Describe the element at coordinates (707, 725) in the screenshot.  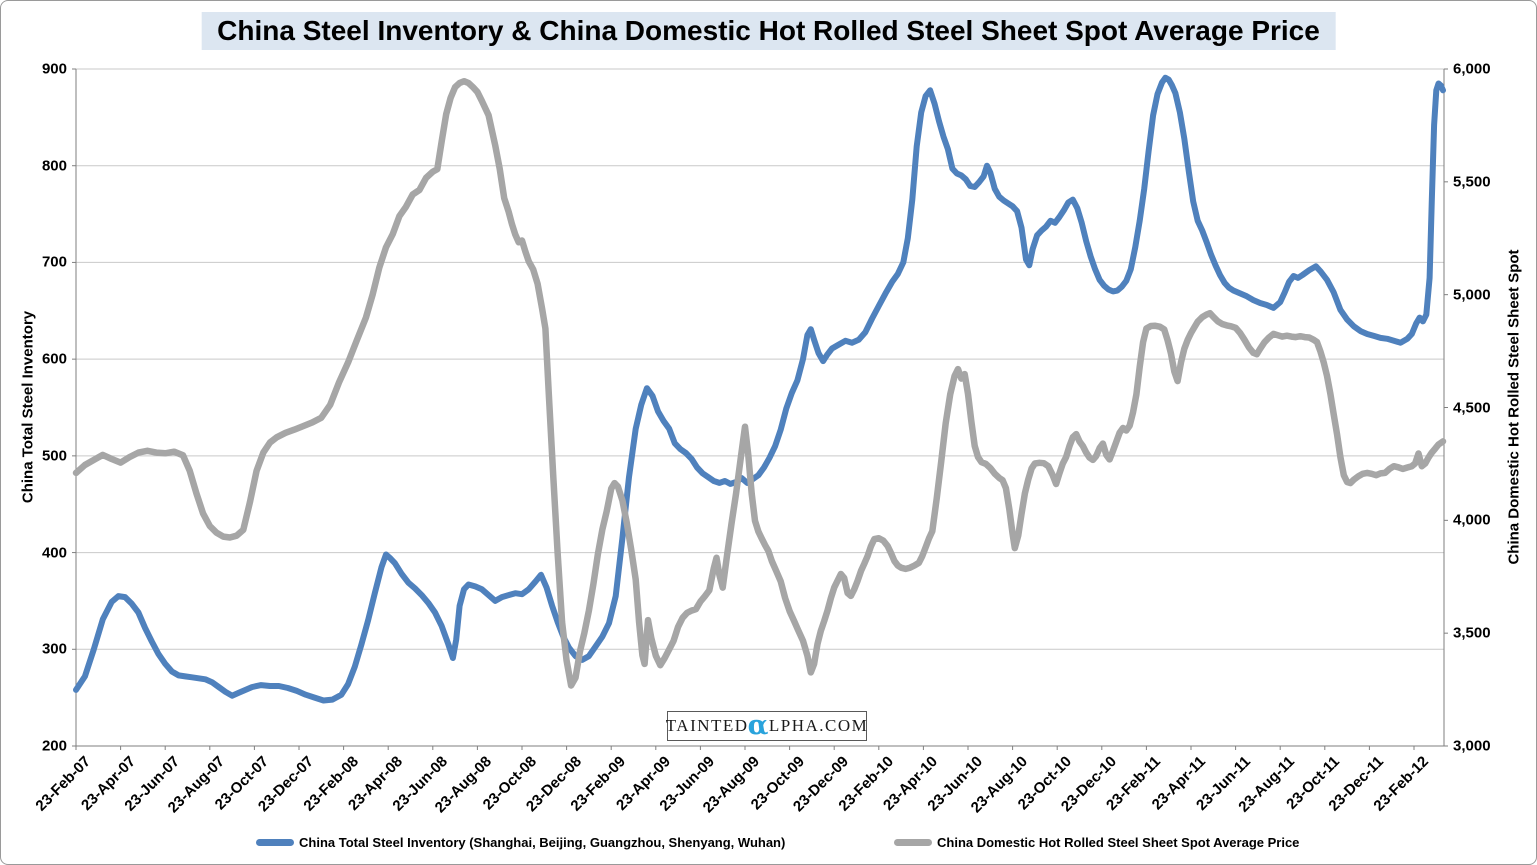
I see `watermark-prefix: TAINTED` at that location.